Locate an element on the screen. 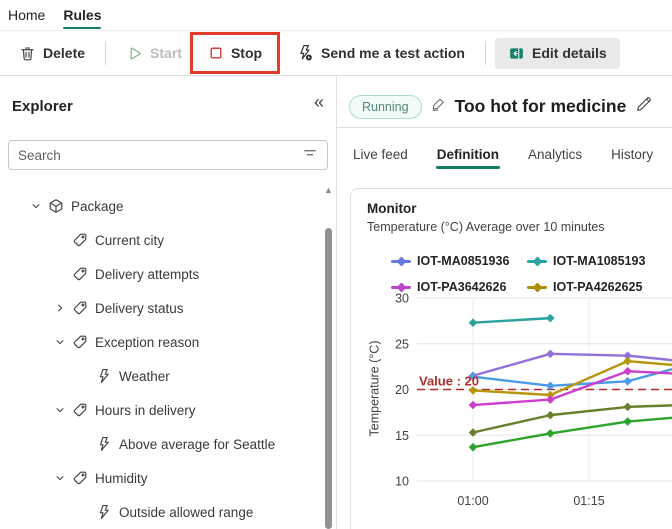 The image size is (672, 529). series-line-purple is located at coordinates (571, 364).